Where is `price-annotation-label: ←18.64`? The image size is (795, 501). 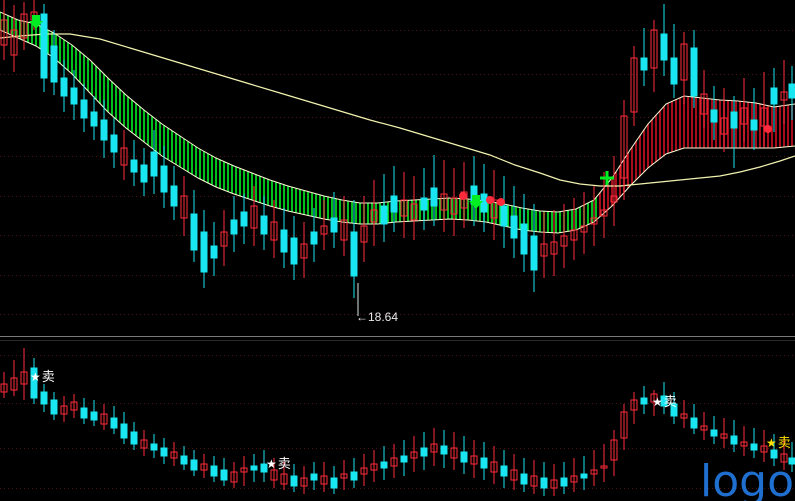 price-annotation-label: ←18.64 is located at coordinates (377, 317).